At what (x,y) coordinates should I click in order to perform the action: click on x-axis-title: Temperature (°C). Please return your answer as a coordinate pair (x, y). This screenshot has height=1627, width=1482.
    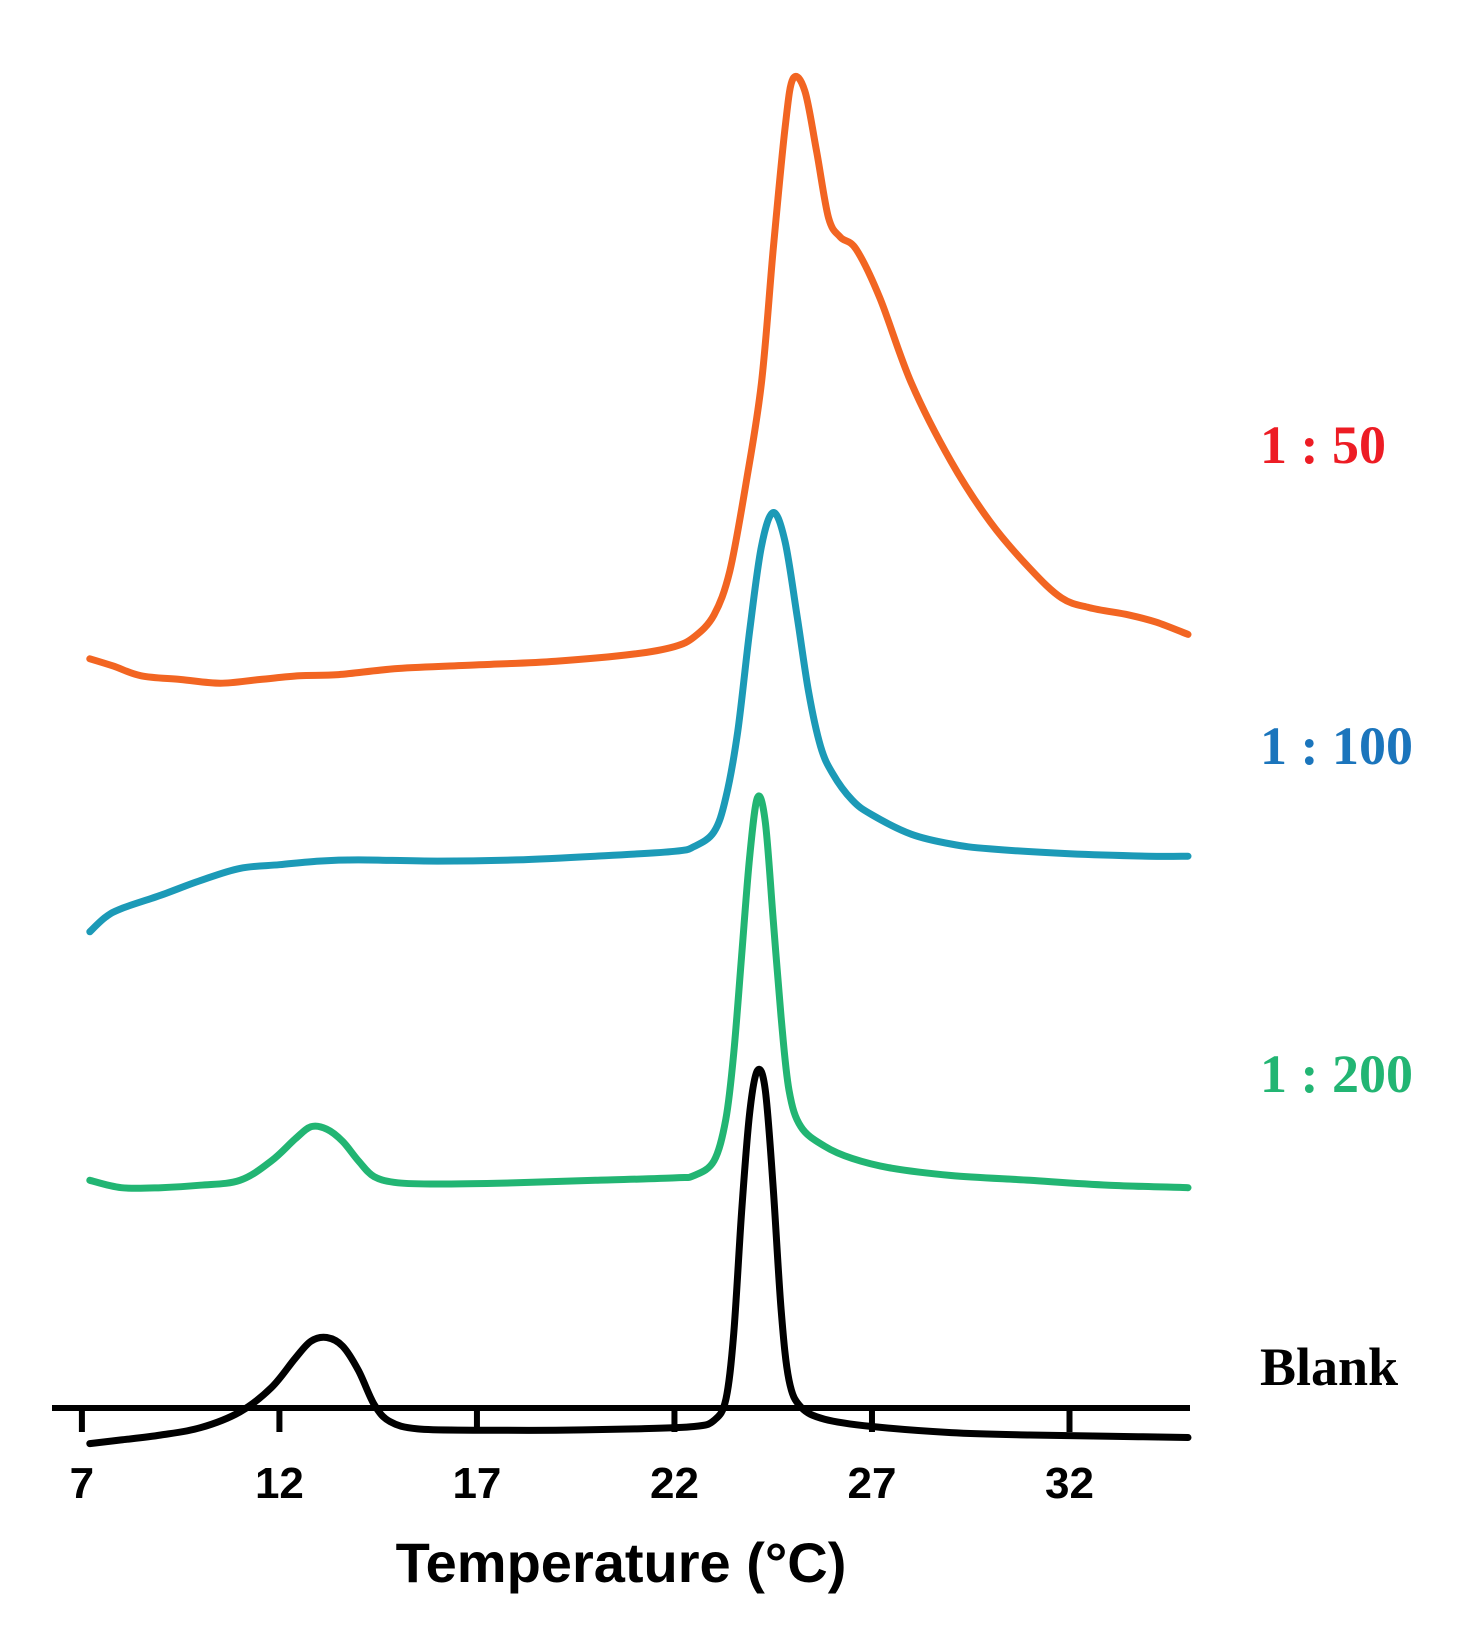
    Looking at the image, I should click on (621, 1562).